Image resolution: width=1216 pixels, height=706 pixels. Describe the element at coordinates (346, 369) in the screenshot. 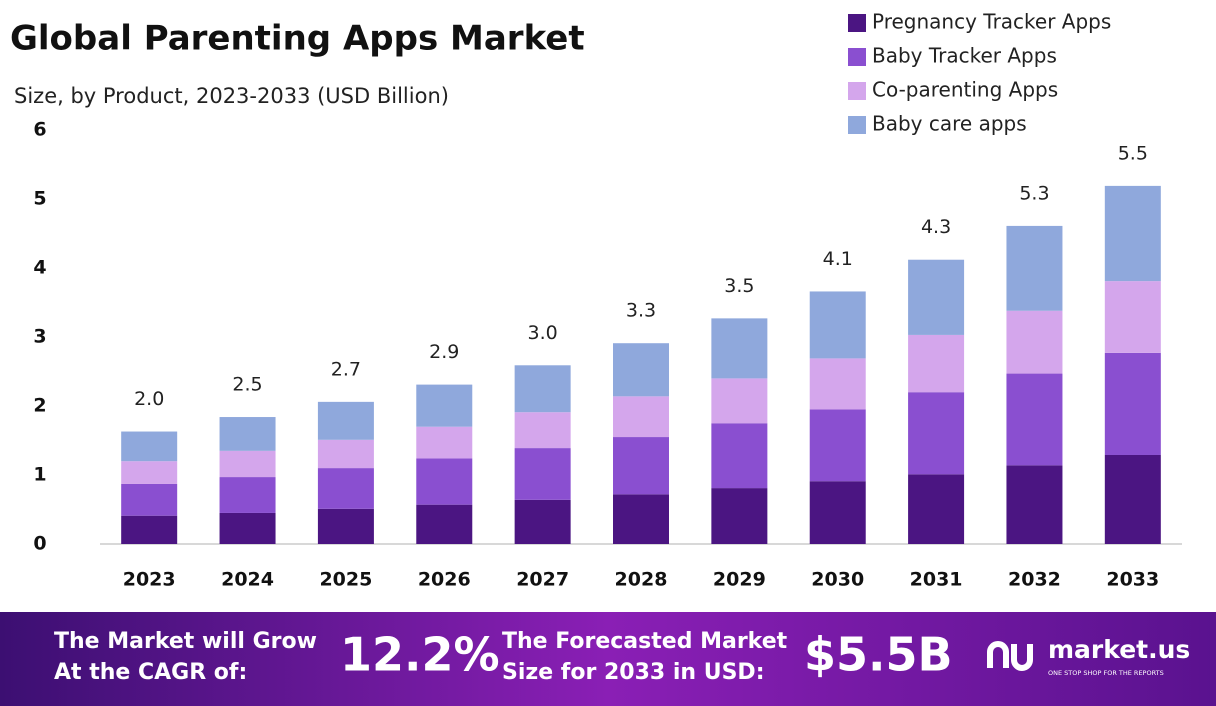

I see `total-label: 2.7` at that location.